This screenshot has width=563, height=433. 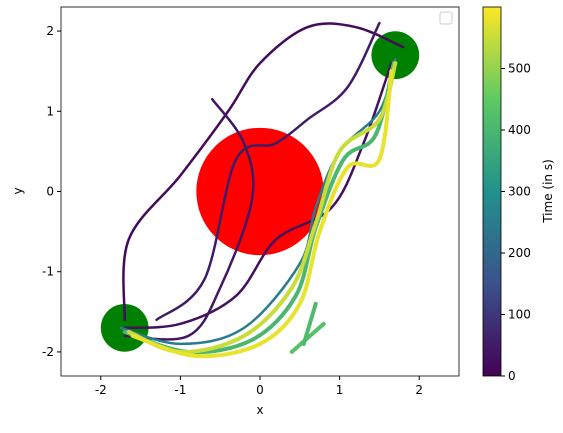 What do you see at coordinates (512, 376) in the screenshot?
I see `colorbar-tick-label: 0` at bounding box center [512, 376].